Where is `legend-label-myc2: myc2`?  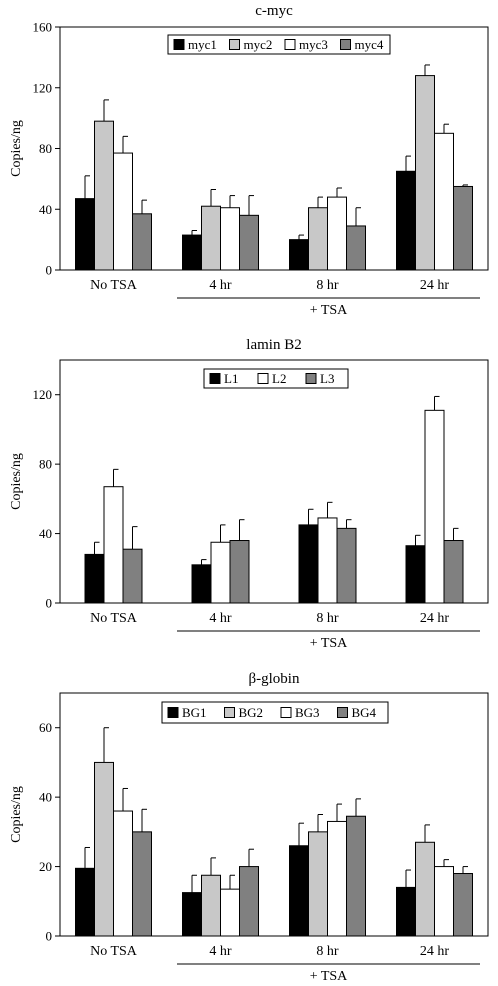
legend-label-myc2: myc2 is located at coordinates (258, 44).